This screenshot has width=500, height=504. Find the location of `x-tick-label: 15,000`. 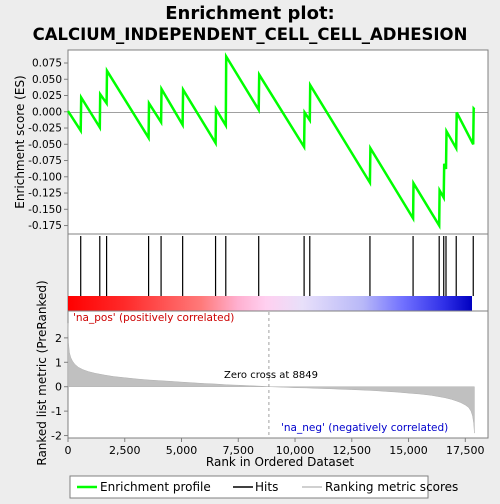

x-tick-label: 15,000 is located at coordinates (408, 450).